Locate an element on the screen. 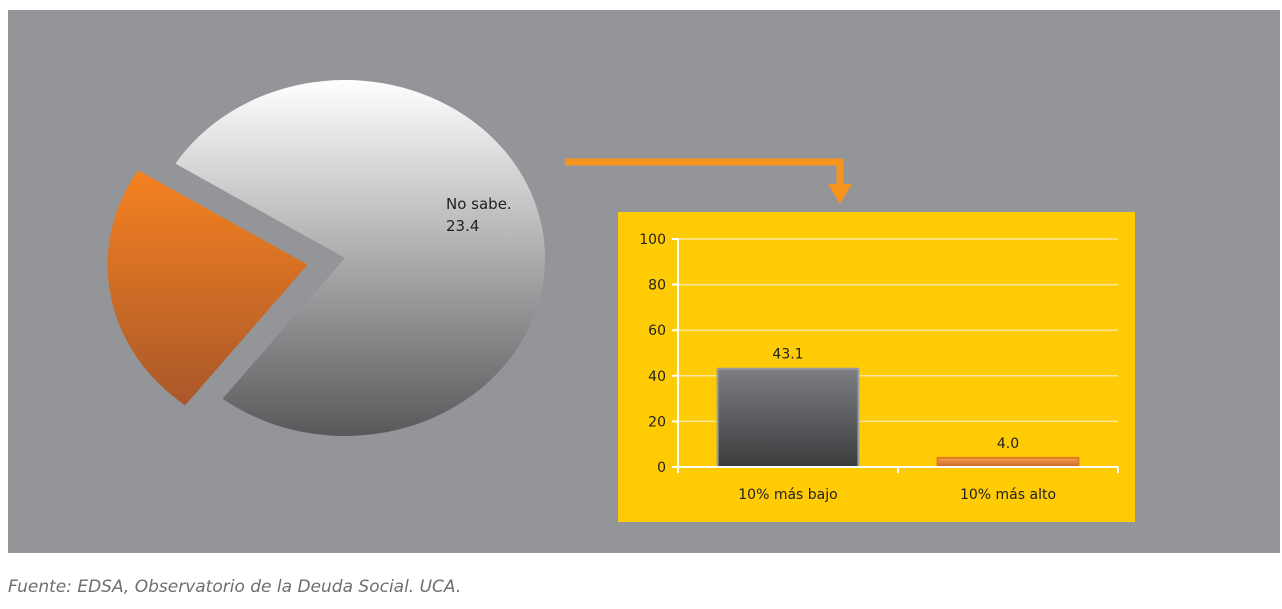 This screenshot has height=609, width=1282. y-tick-label: 40 is located at coordinates (657, 377).